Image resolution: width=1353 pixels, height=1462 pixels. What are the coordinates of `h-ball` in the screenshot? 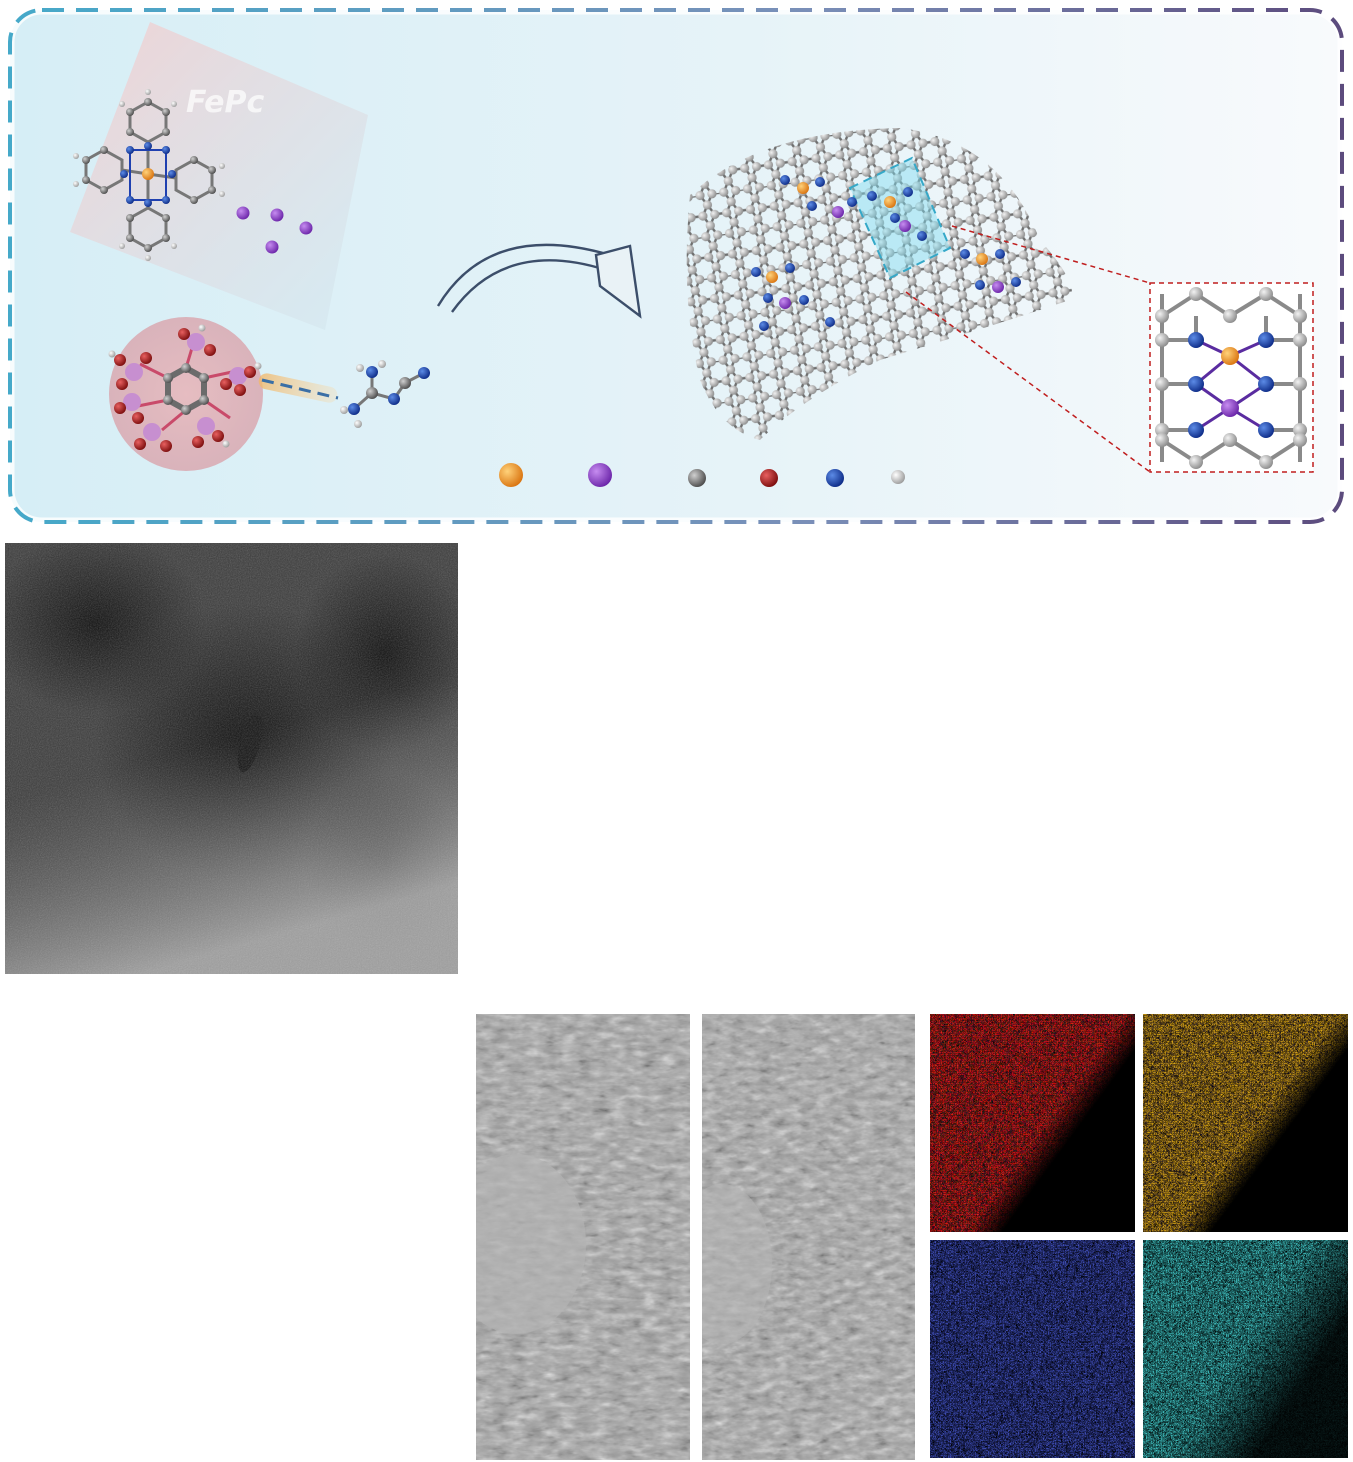 It's located at (898, 477).